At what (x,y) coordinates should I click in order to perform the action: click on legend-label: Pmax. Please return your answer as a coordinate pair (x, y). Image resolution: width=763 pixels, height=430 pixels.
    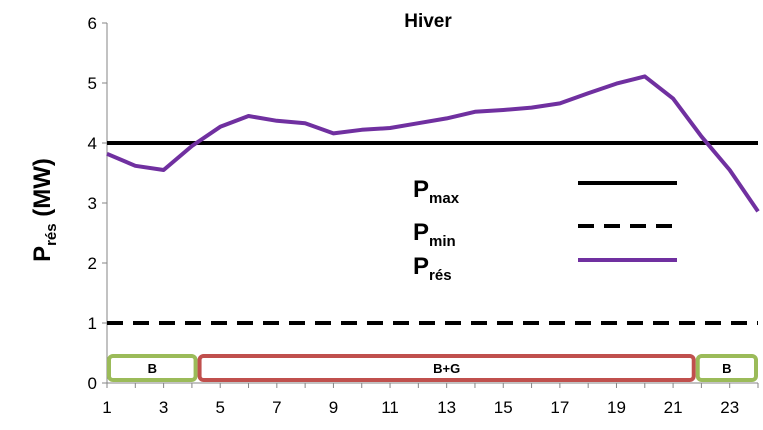
    Looking at the image, I should click on (436, 191).